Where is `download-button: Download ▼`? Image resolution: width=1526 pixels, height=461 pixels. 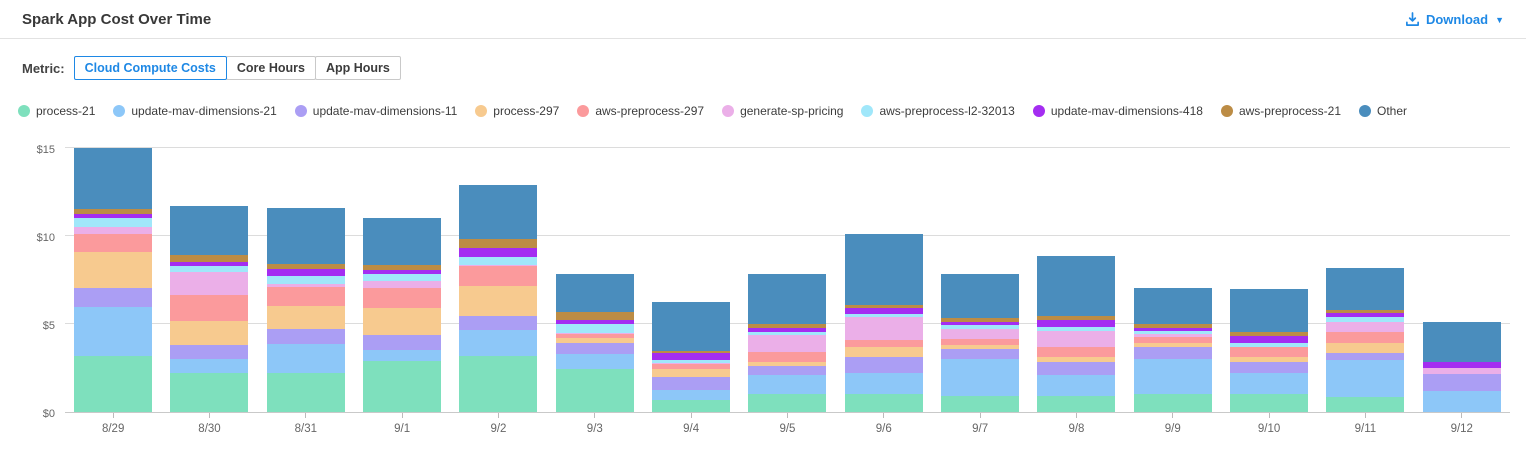 download-button: Download ▼ is located at coordinates (1454, 19).